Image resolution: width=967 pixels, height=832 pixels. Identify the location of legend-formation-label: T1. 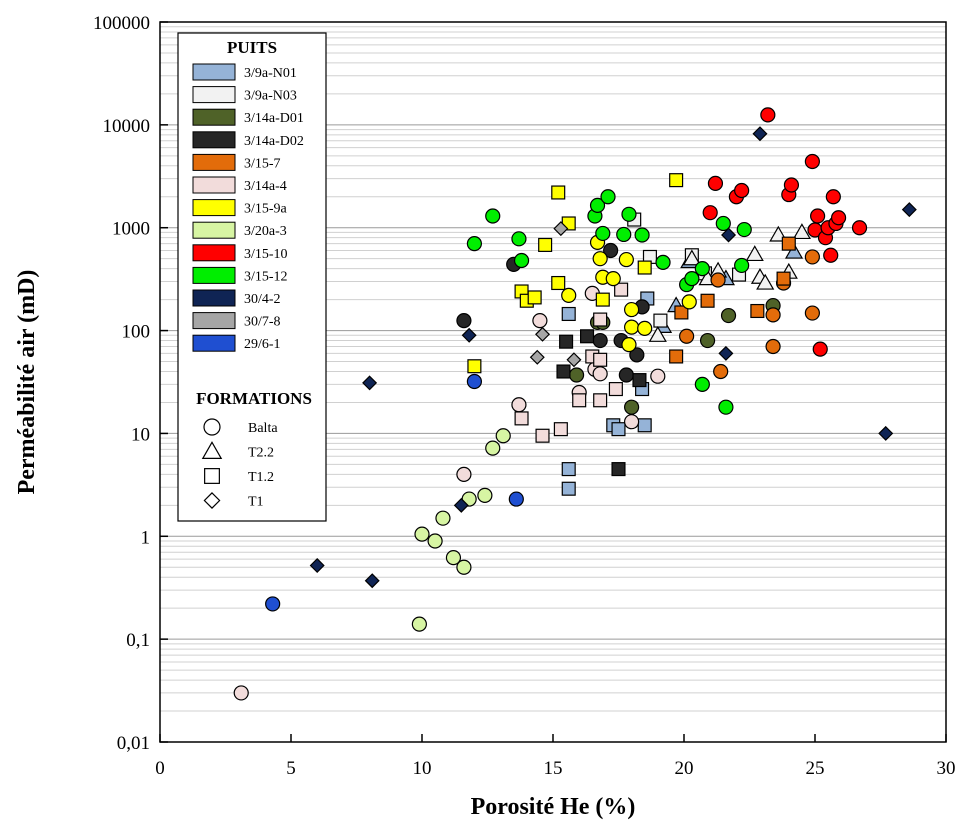
(256, 502).